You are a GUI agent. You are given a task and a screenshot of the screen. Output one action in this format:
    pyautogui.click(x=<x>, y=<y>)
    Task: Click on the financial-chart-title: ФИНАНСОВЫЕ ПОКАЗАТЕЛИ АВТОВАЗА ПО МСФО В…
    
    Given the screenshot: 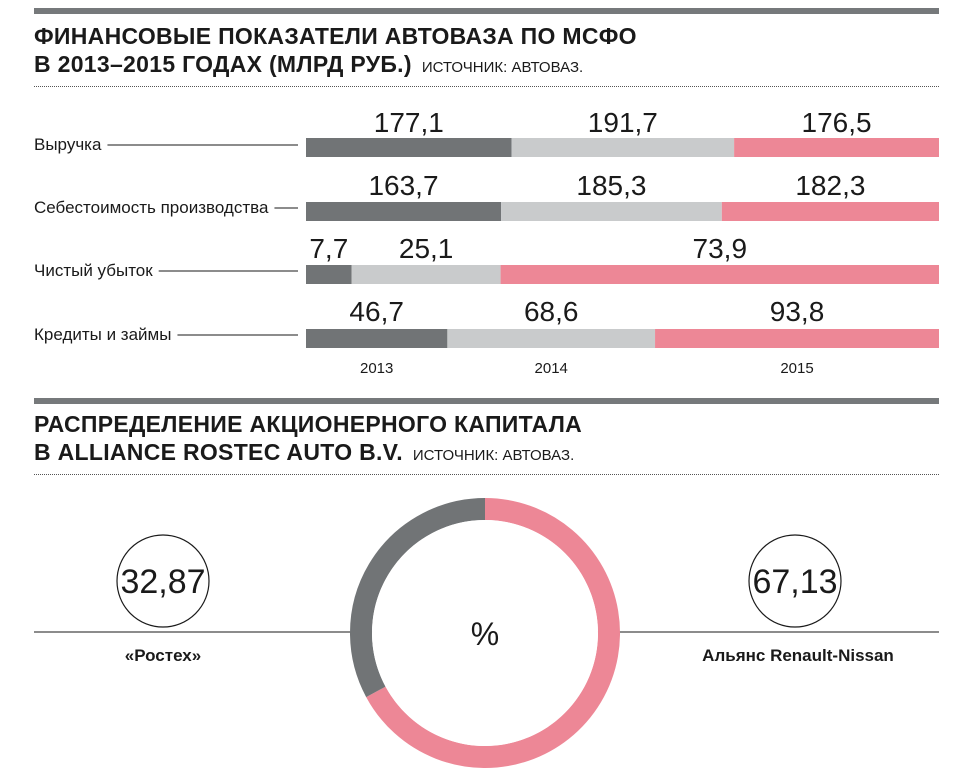 What is the action you would take?
    pyautogui.click(x=335, y=52)
    